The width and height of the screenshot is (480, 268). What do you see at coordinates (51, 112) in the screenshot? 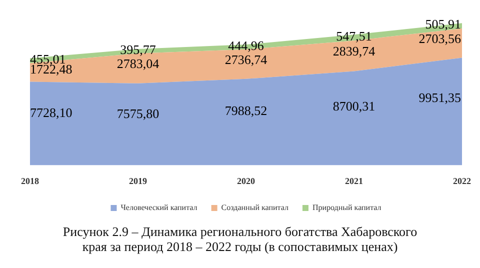
I see `data-label: 7728,10` at bounding box center [51, 112].